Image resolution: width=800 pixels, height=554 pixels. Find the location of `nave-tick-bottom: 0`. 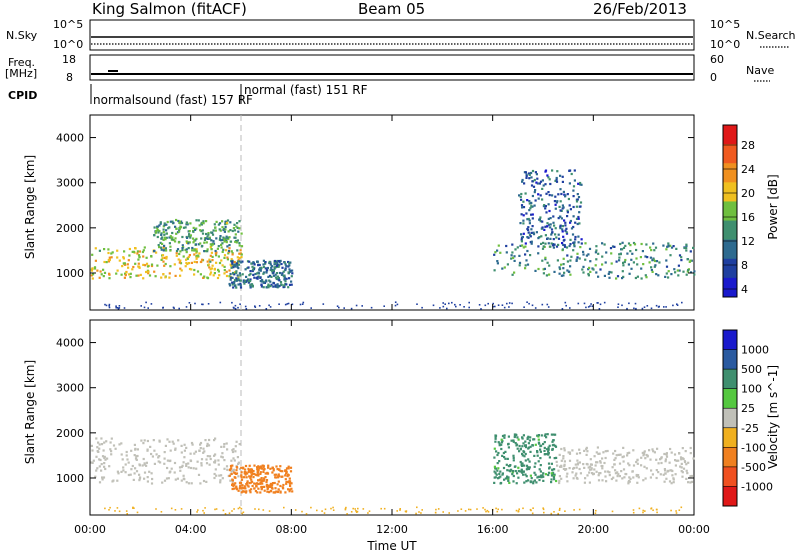

nave-tick-bottom: 0 is located at coordinates (713, 77).